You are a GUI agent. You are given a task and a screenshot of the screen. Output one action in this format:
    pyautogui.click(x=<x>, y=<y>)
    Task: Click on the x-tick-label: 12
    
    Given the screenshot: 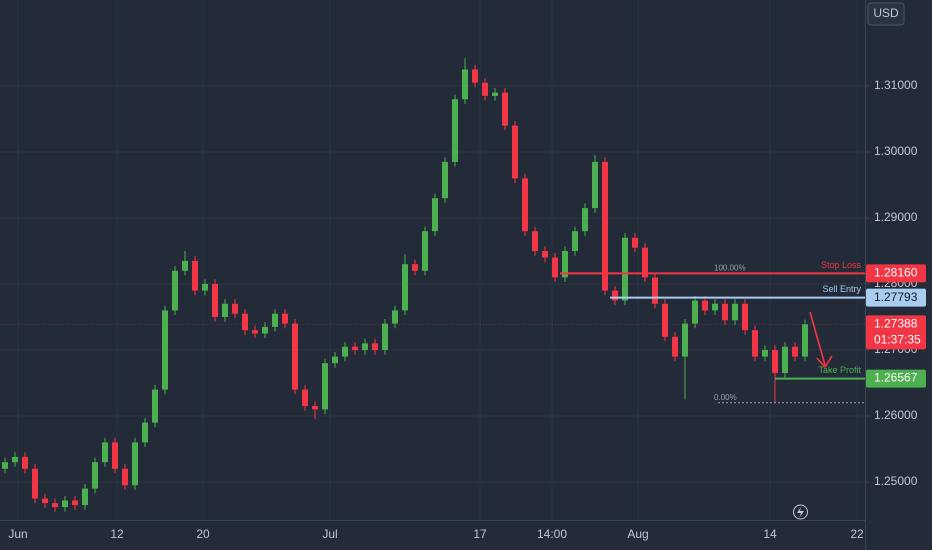 What is the action you would take?
    pyautogui.click(x=117, y=534)
    